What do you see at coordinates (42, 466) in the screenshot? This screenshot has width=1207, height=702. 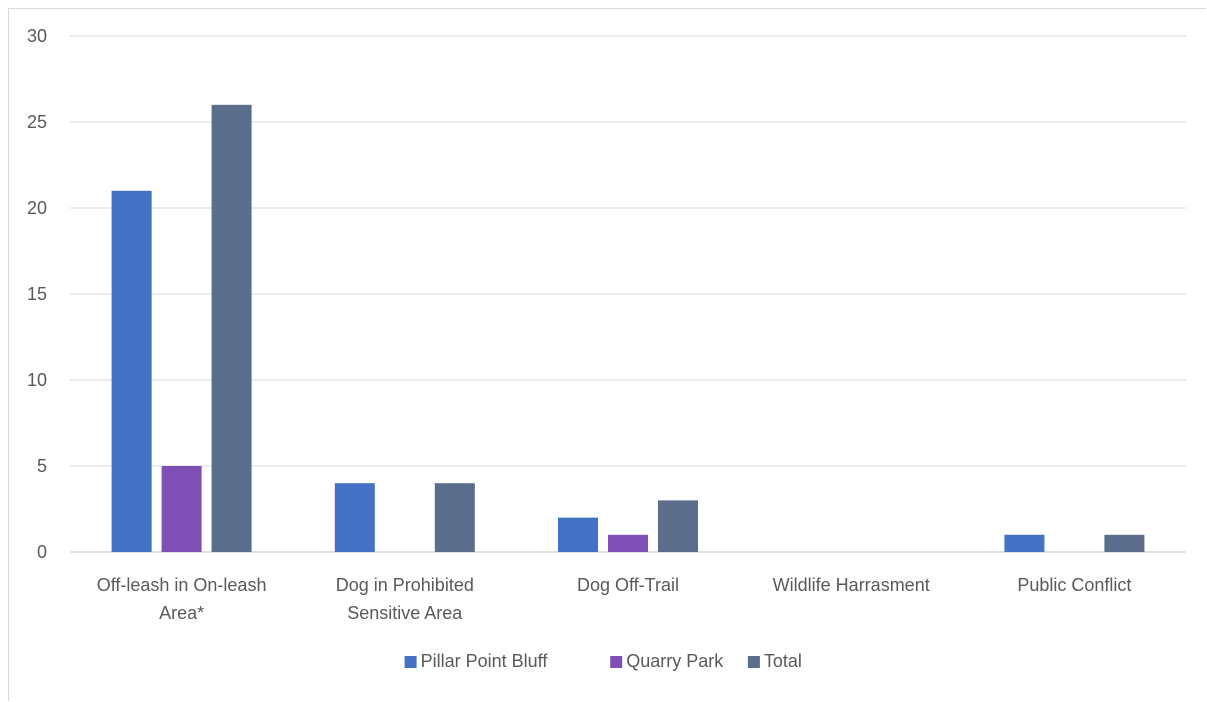 I see `y-tick-label: 5` at bounding box center [42, 466].